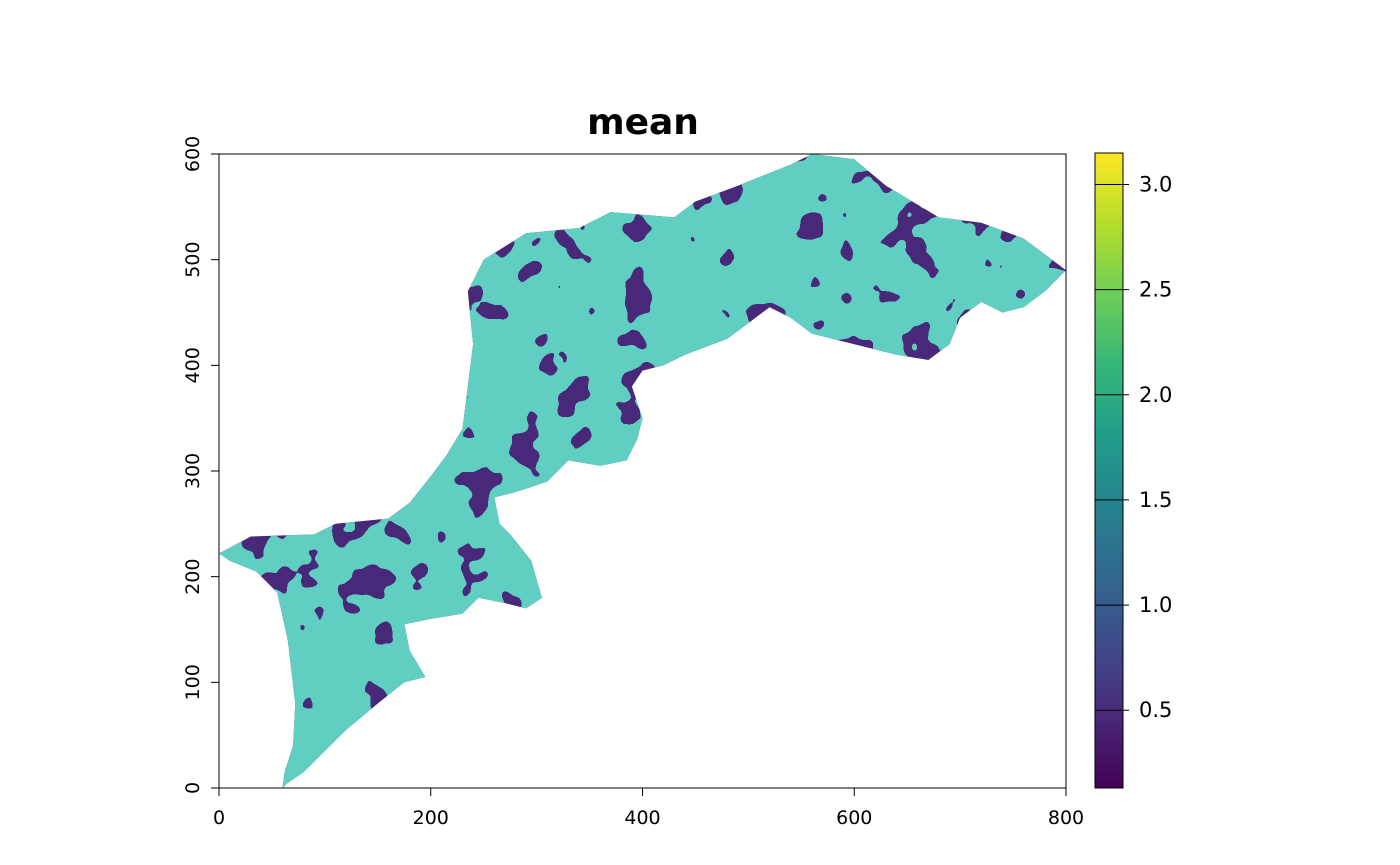 The image size is (1400, 865). Describe the element at coordinates (1155, 500) in the screenshot. I see `colorbar-tick-label: 1.5` at that location.